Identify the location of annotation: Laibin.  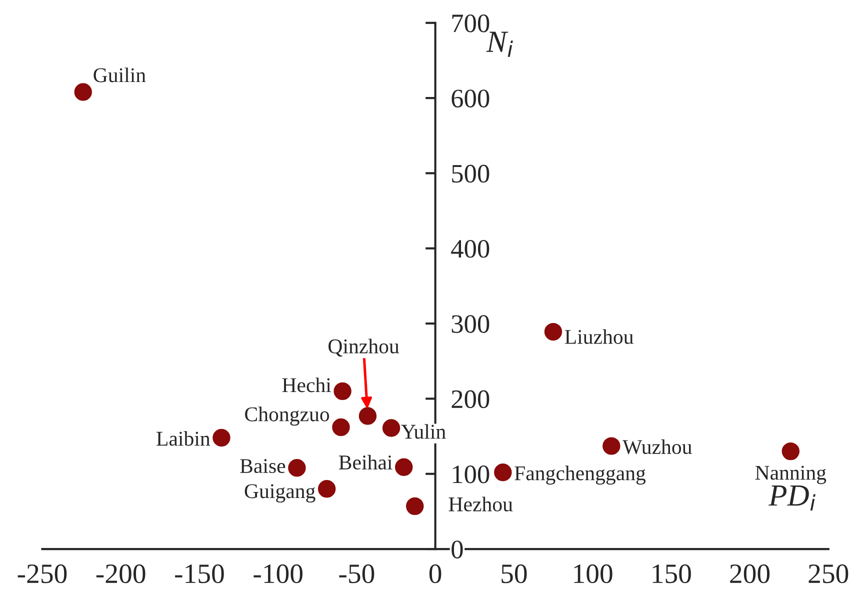
(183, 438).